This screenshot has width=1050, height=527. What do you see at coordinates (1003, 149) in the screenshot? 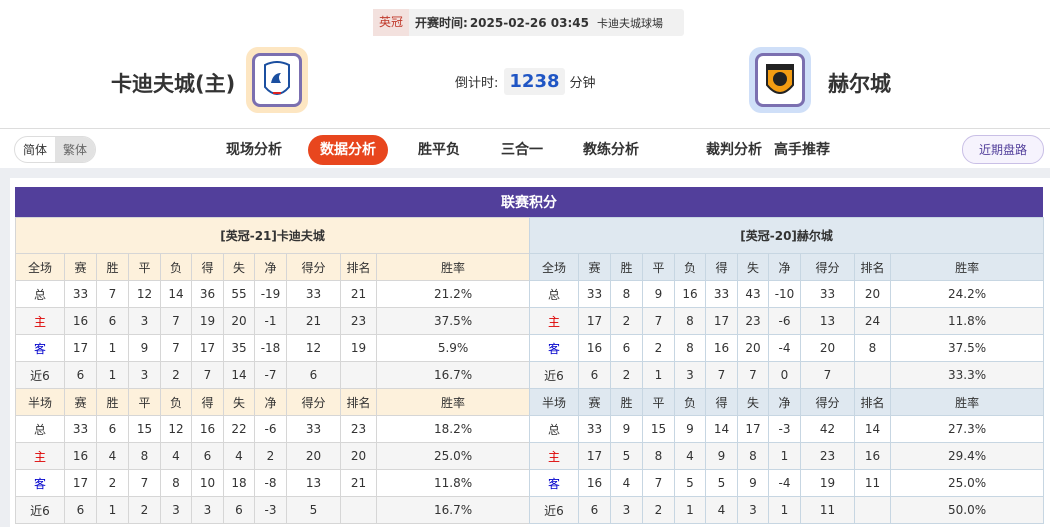
I see `recent-handicap-button: 近期盘路` at bounding box center [1003, 149].